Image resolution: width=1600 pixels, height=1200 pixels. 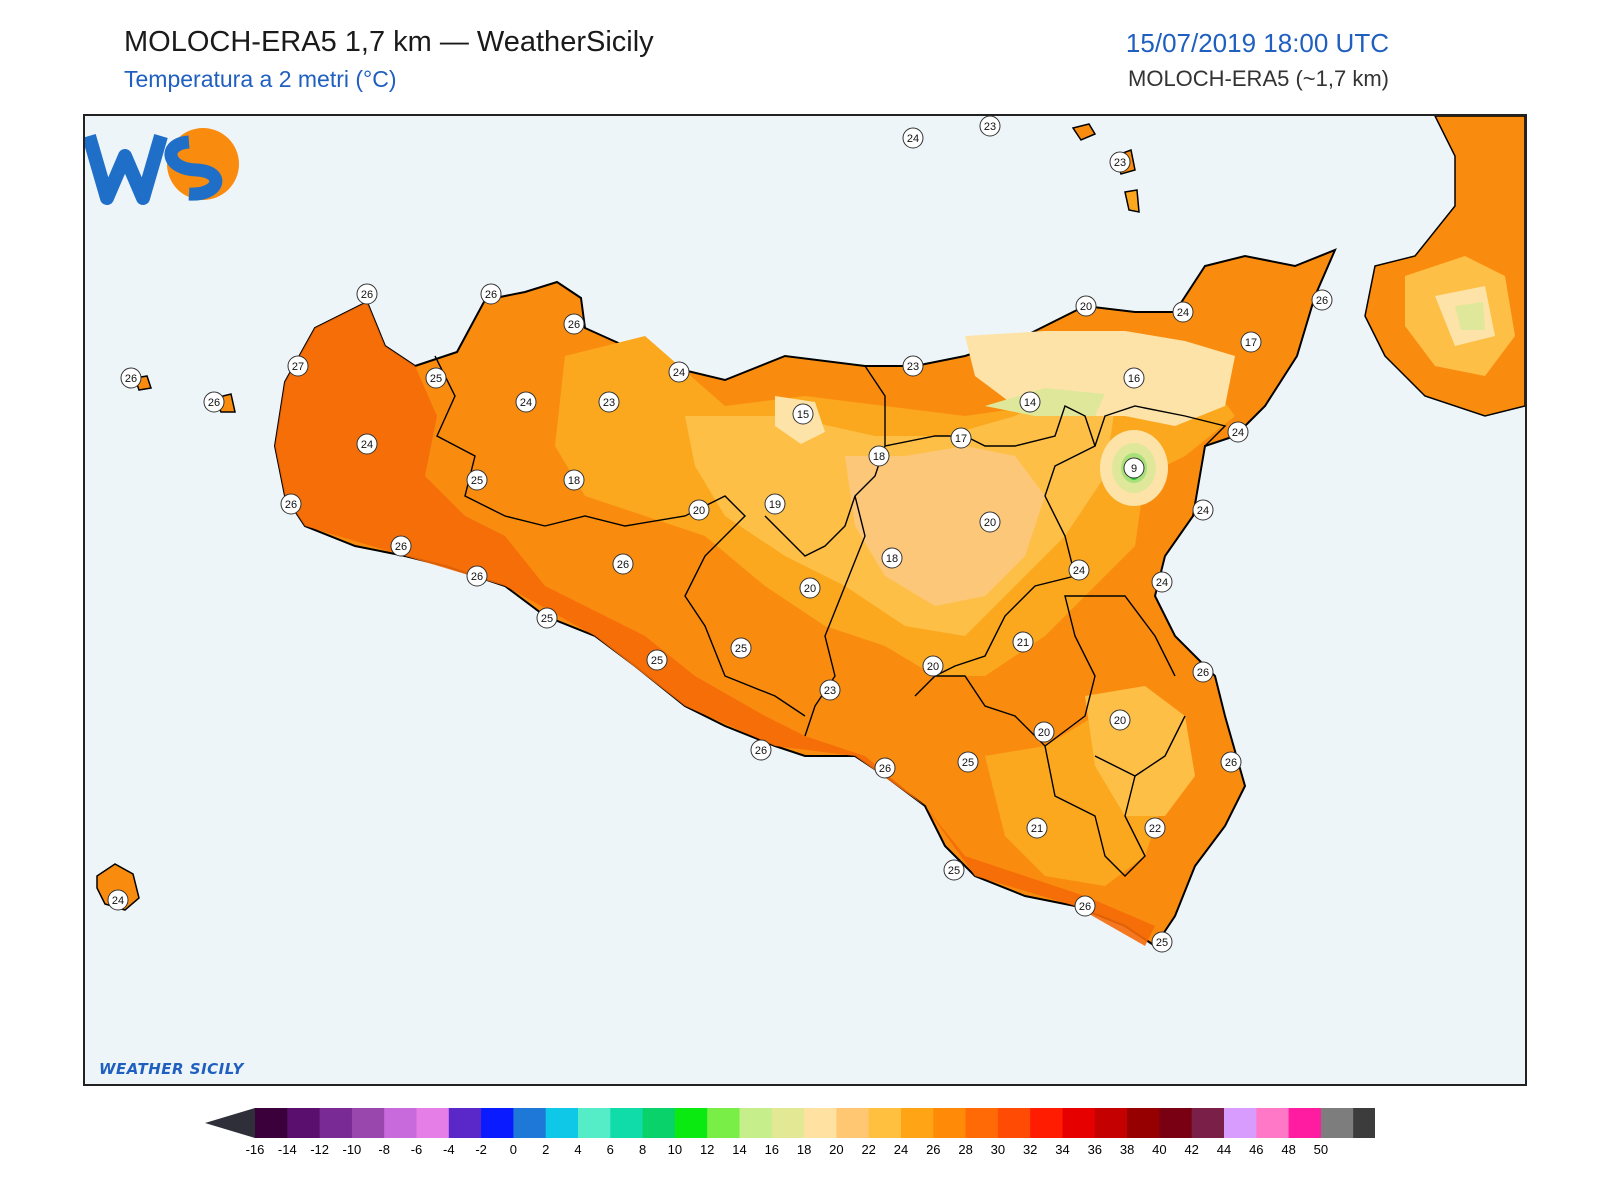 I want to click on colorbar-tick-label: 8, so click(x=642, y=1149).